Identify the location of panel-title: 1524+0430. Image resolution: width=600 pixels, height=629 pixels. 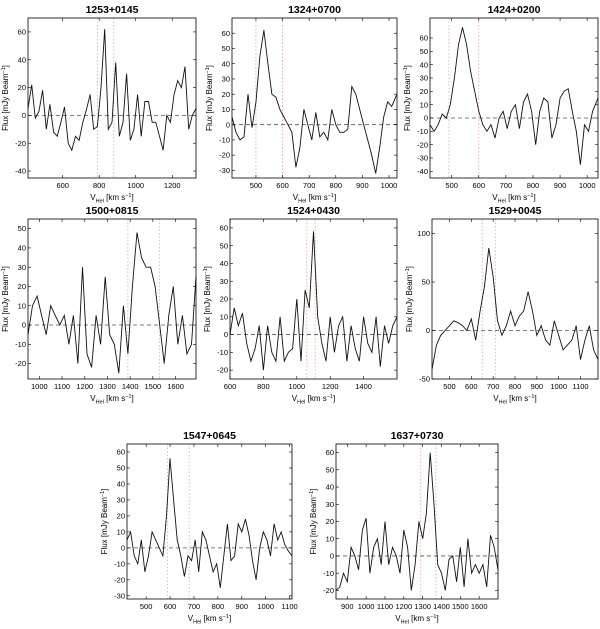
(313, 211).